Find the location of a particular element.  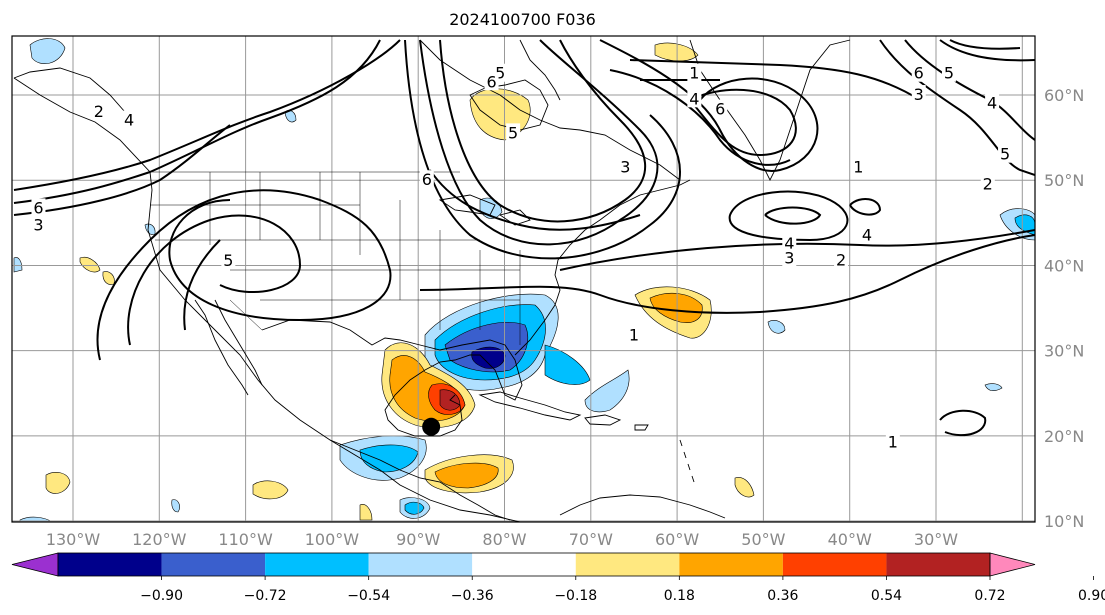

colorbar-extend-max is located at coordinates (1012, 564).